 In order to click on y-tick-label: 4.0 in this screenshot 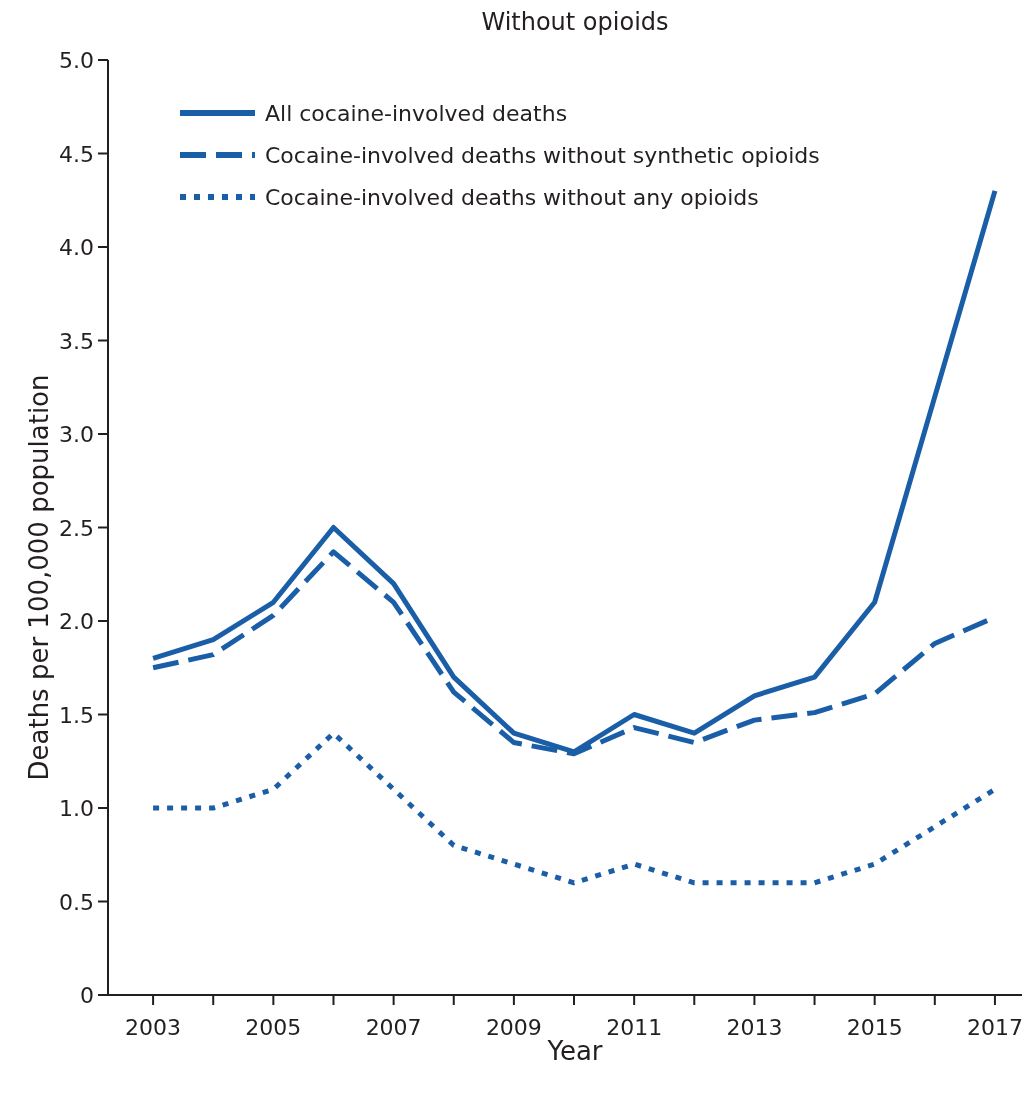, I will do `click(76, 247)`.